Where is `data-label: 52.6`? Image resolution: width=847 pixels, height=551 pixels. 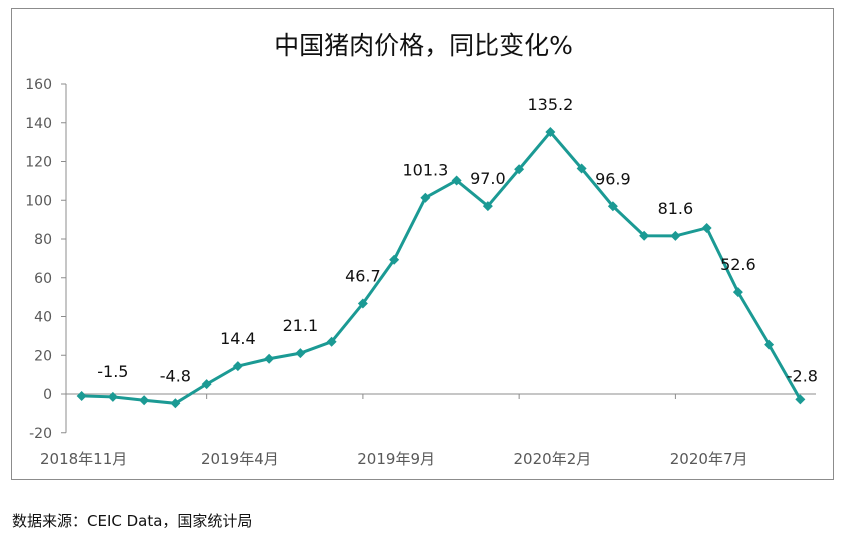 data-label: 52.6 is located at coordinates (738, 264).